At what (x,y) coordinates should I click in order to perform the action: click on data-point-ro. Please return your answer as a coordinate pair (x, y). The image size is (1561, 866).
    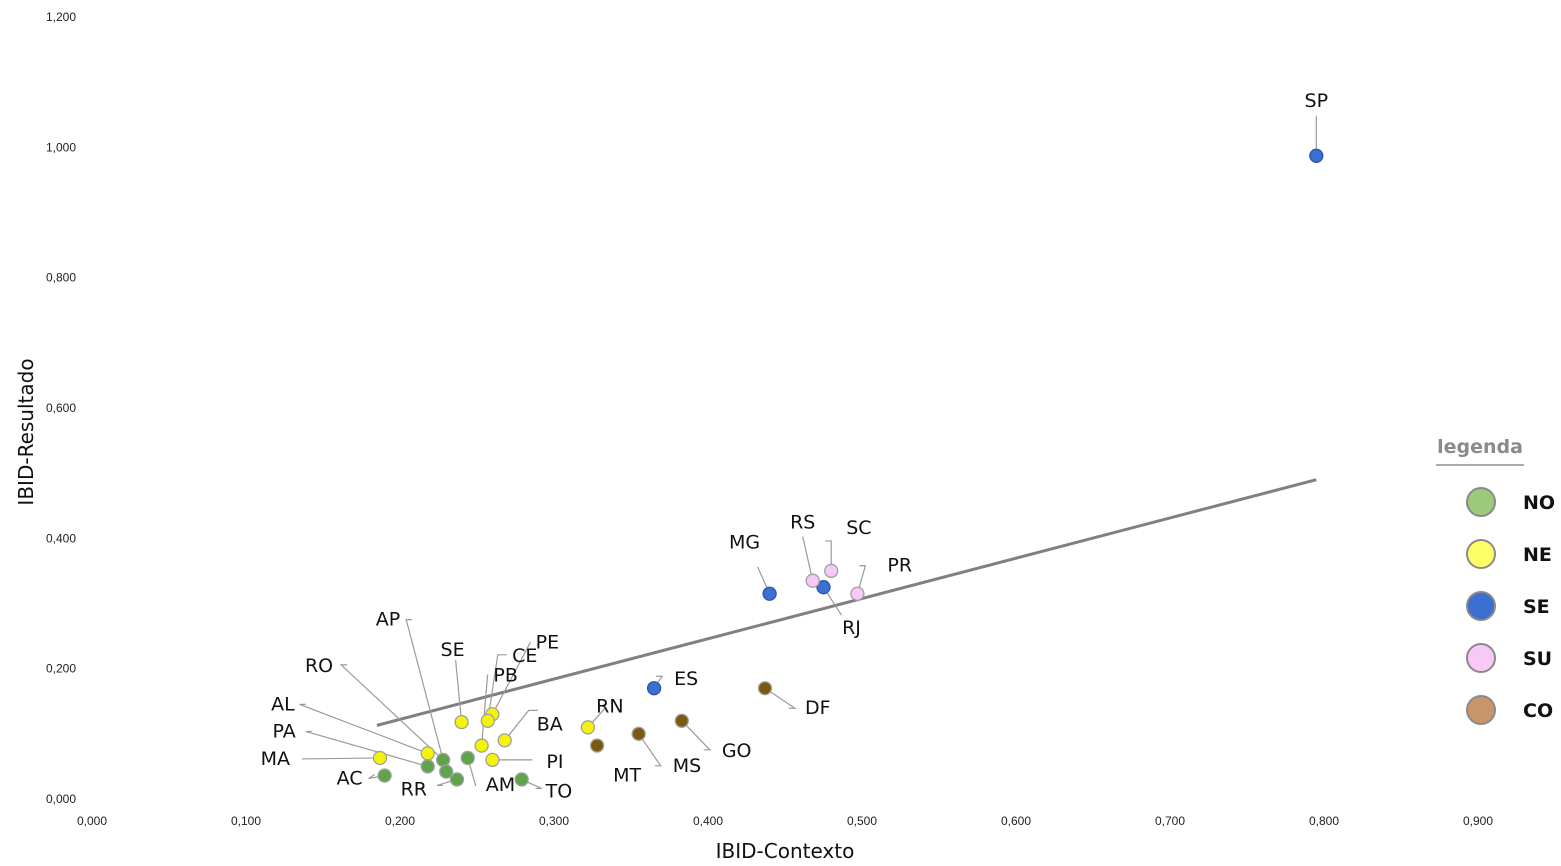
    Looking at the image, I should click on (443, 759).